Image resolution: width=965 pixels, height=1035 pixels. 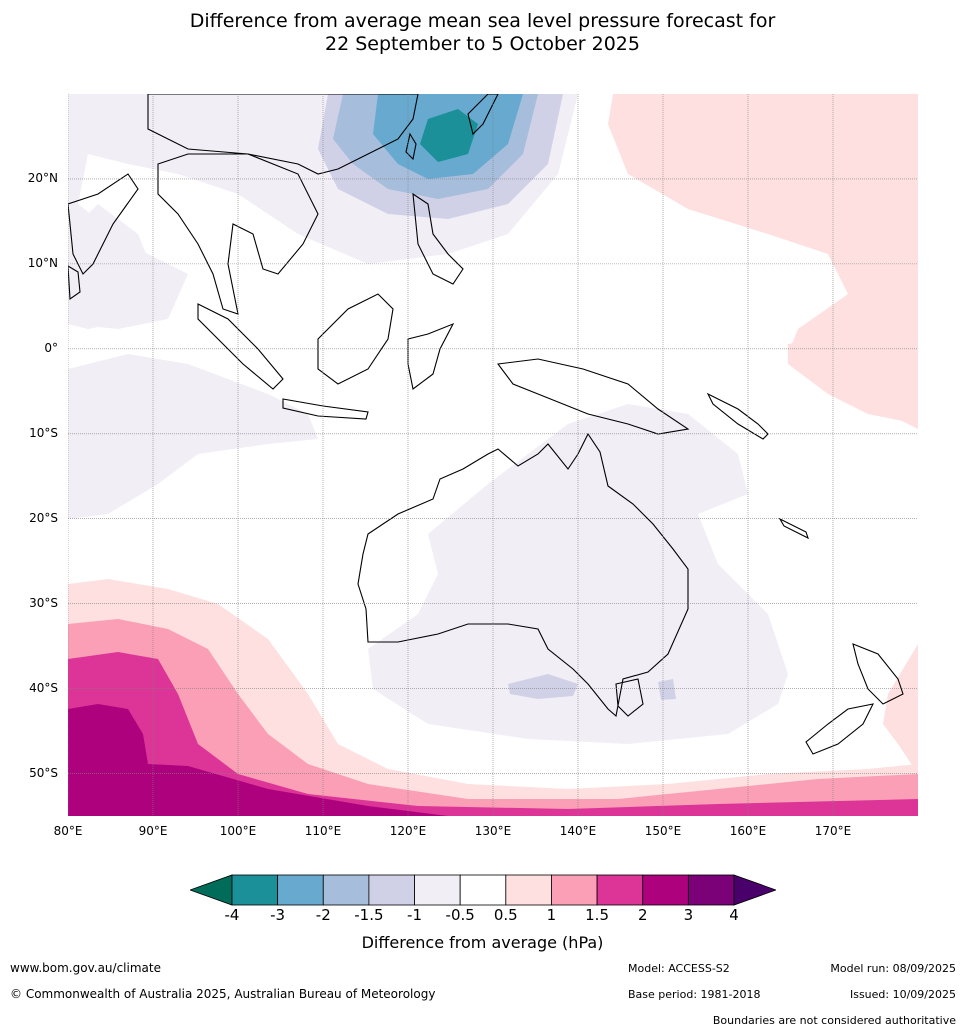 What do you see at coordinates (505, 915) in the screenshot?
I see `colorbar-tick-label: 0.5` at bounding box center [505, 915].